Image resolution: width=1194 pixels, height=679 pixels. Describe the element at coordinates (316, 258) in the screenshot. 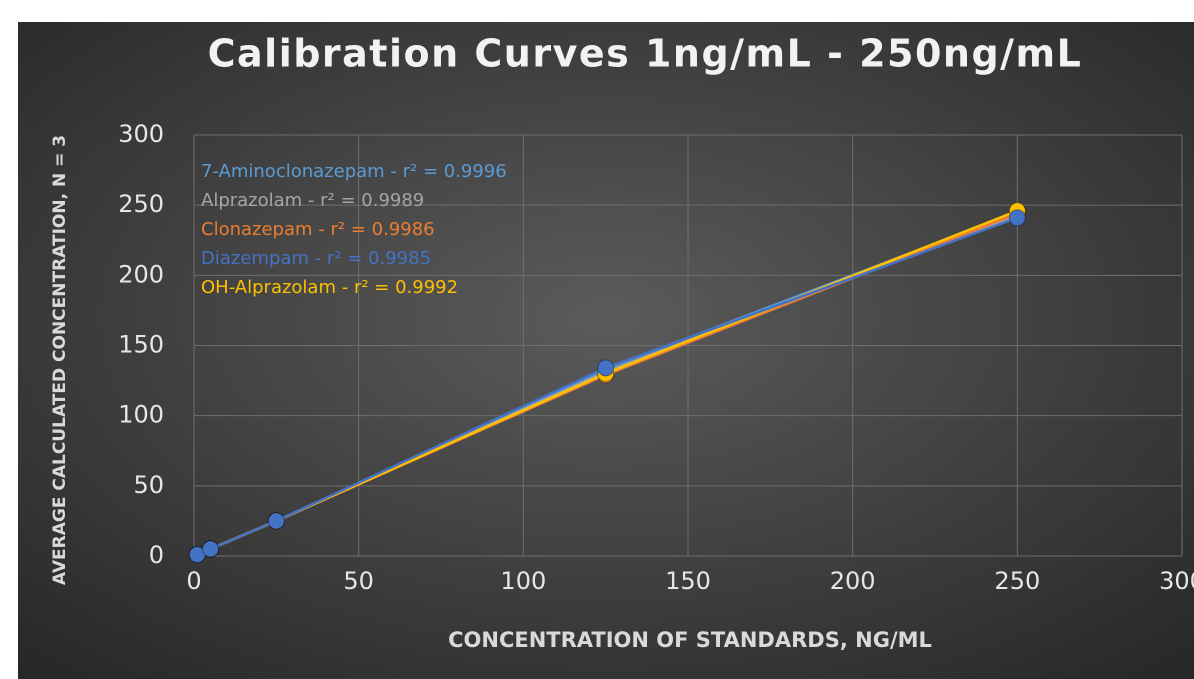

I see `trendline-label: Diazempam - r² = 0.9985` at that location.